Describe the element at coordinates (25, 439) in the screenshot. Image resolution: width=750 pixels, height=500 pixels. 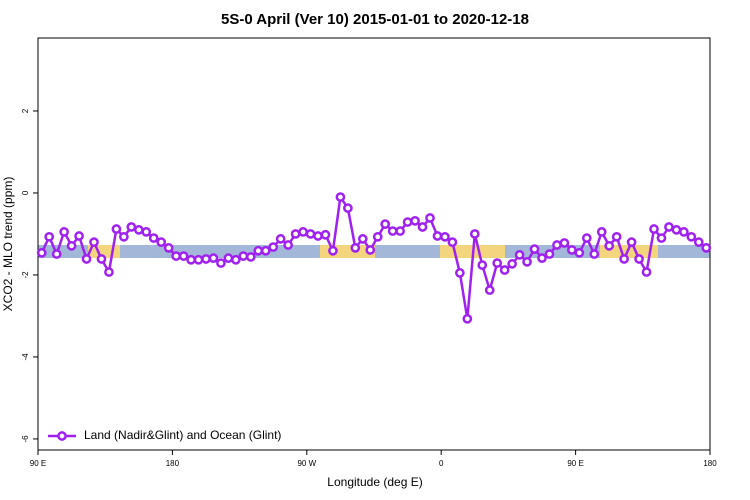
I see `y-tick-label: -6` at that location.